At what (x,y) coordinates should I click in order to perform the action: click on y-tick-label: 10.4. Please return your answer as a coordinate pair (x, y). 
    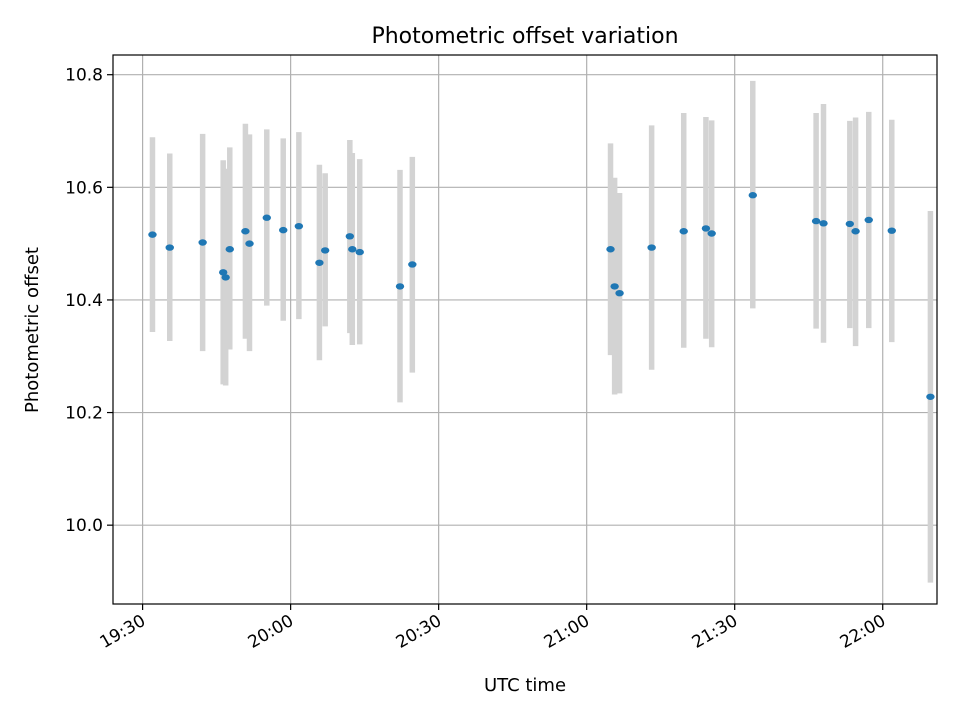
    Looking at the image, I should click on (84, 301).